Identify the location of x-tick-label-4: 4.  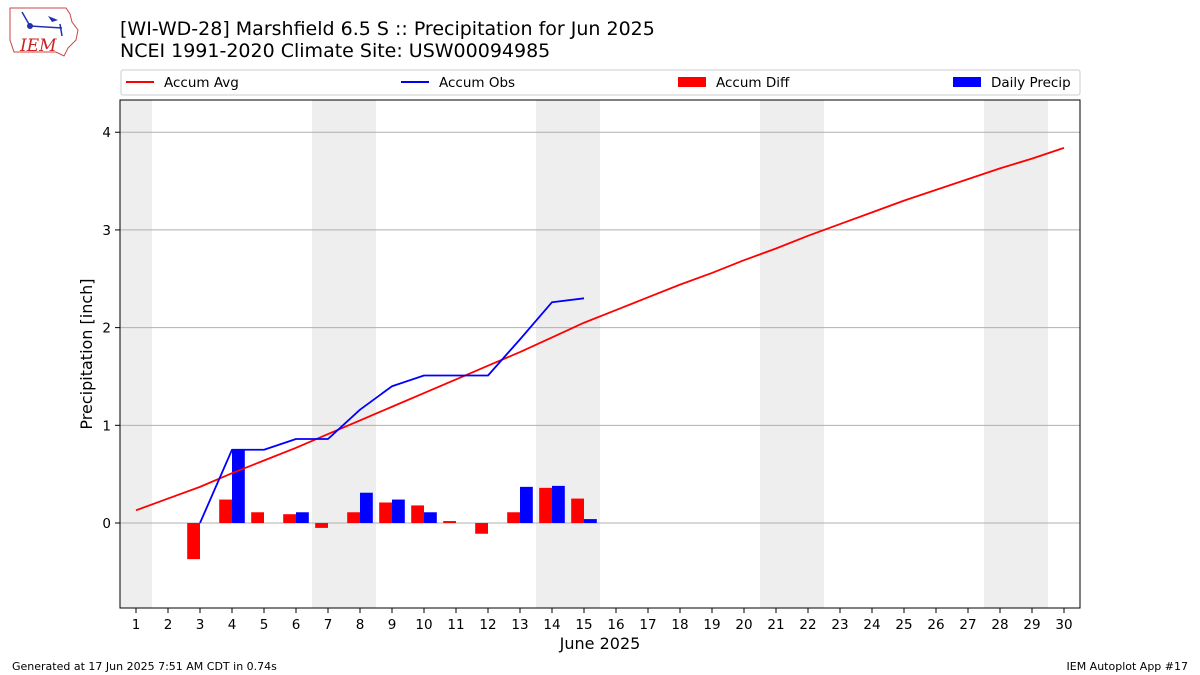
(232, 625).